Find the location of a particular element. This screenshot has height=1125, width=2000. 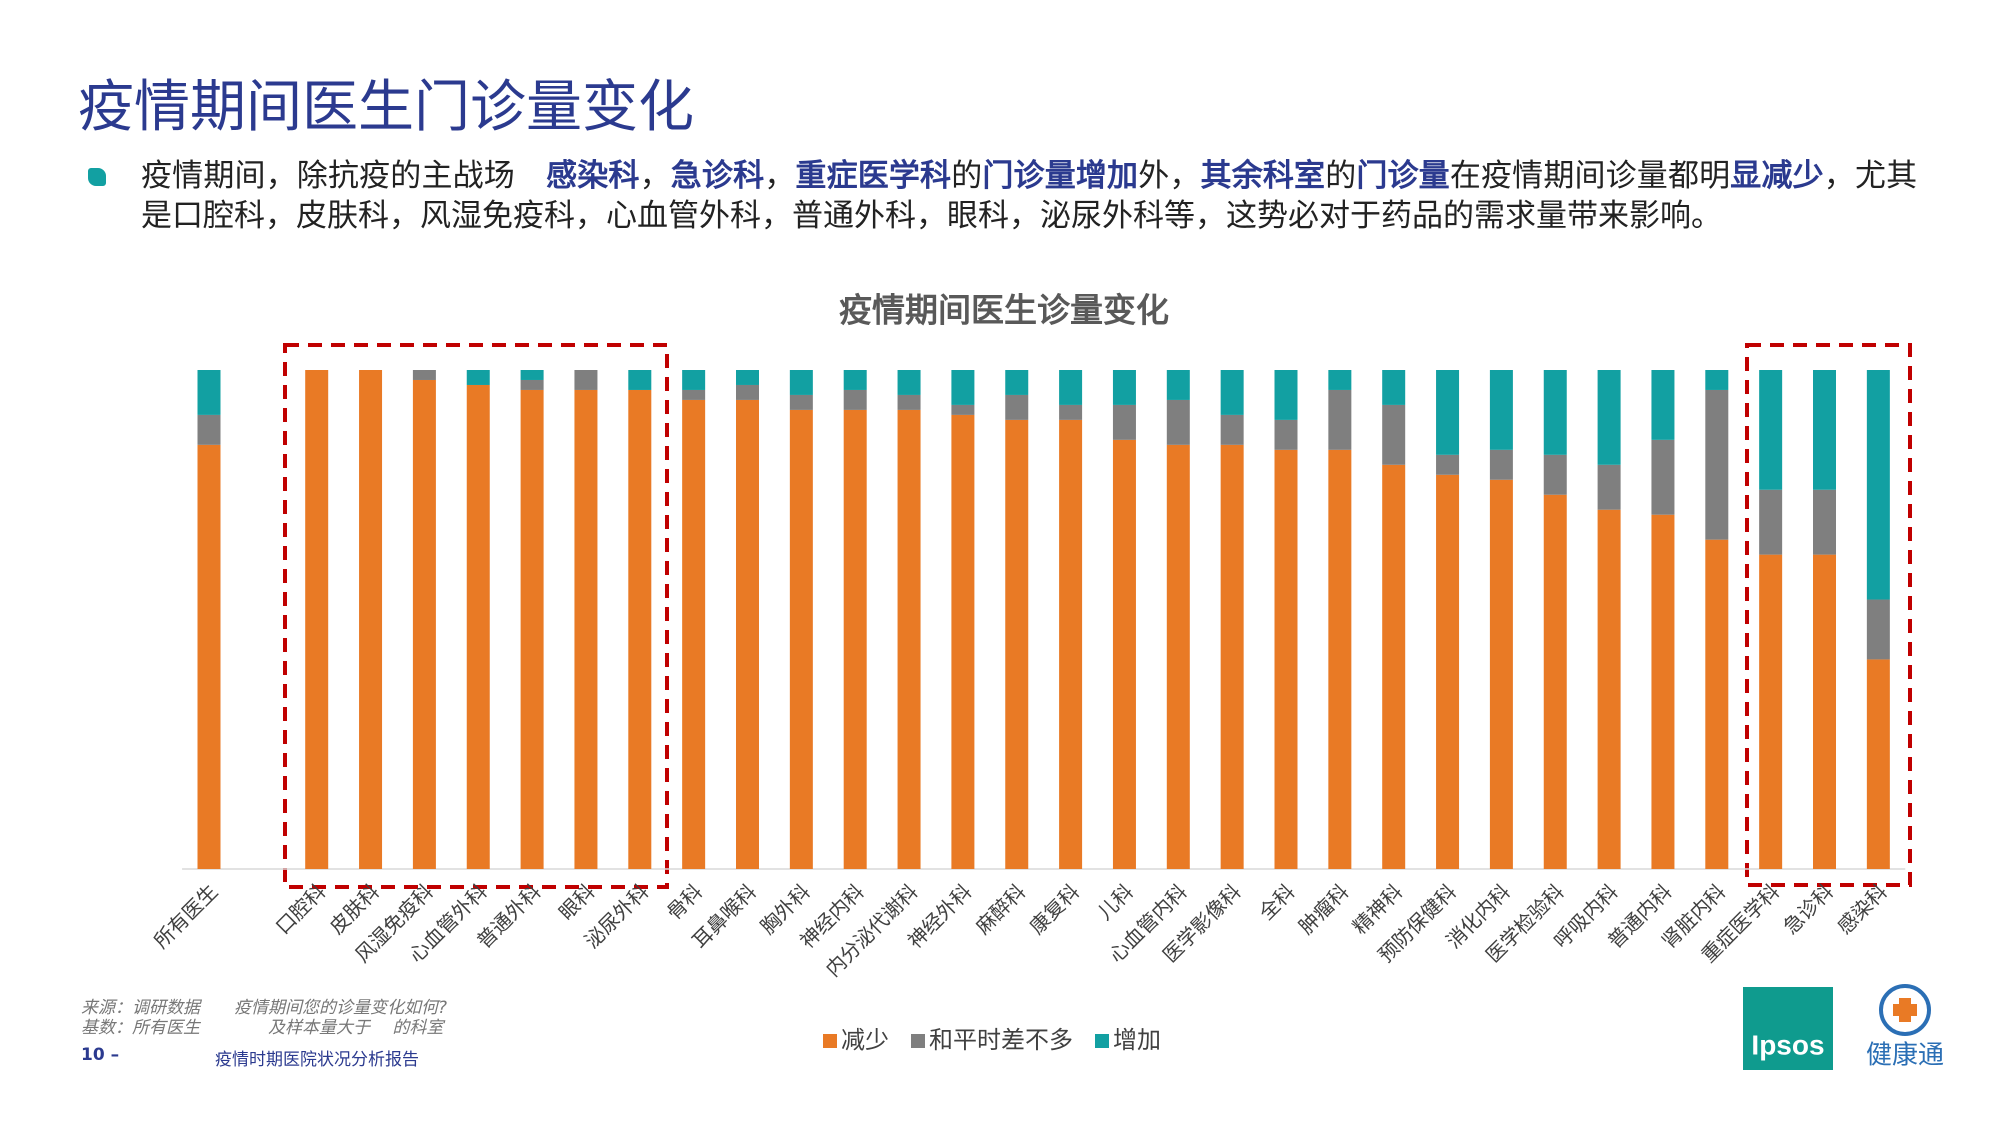

logo-text: Ipsos is located at coordinates (1787, 1044).